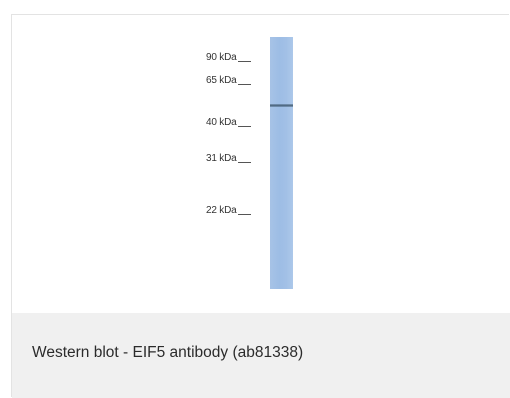  Describe the element at coordinates (221, 80) in the screenshot. I see `marker-label: 65 kDa` at that location.